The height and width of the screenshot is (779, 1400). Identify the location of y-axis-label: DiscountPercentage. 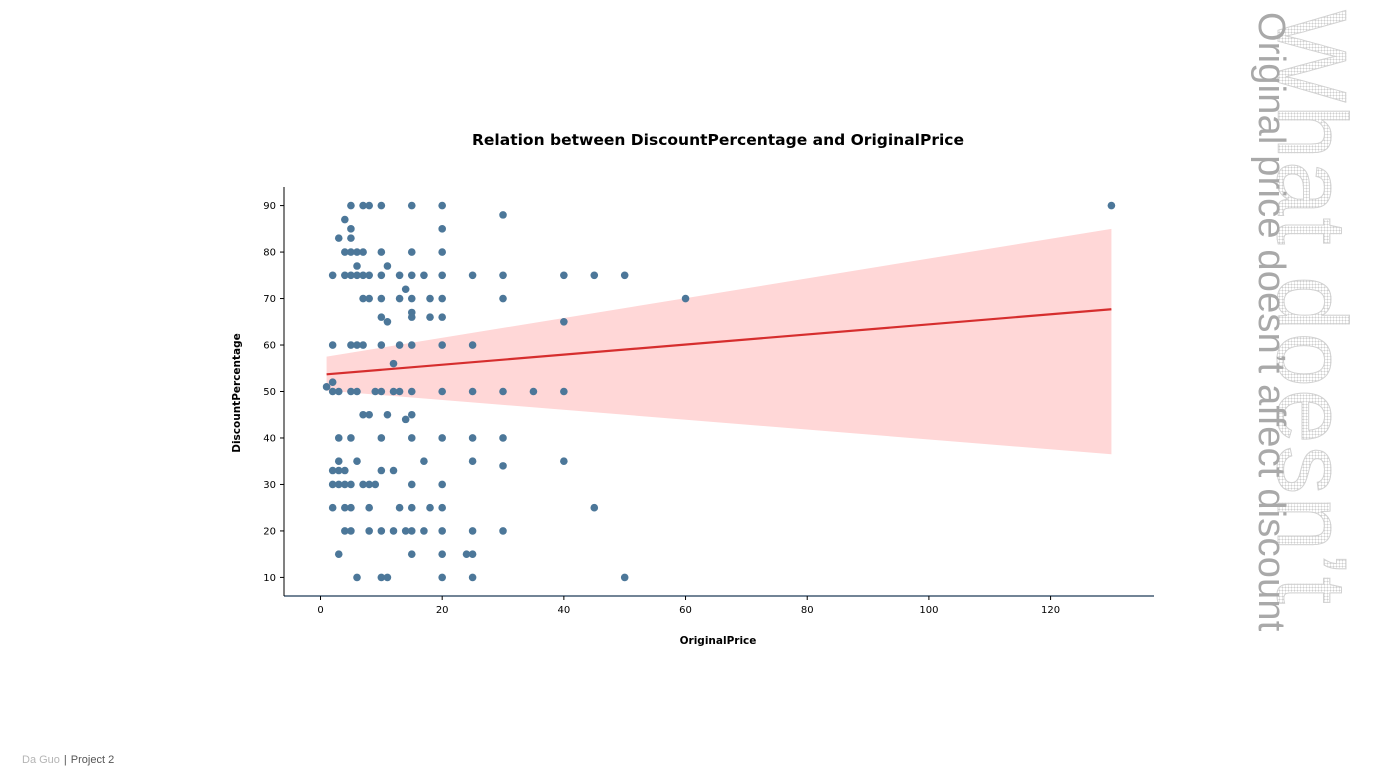
(237, 393).